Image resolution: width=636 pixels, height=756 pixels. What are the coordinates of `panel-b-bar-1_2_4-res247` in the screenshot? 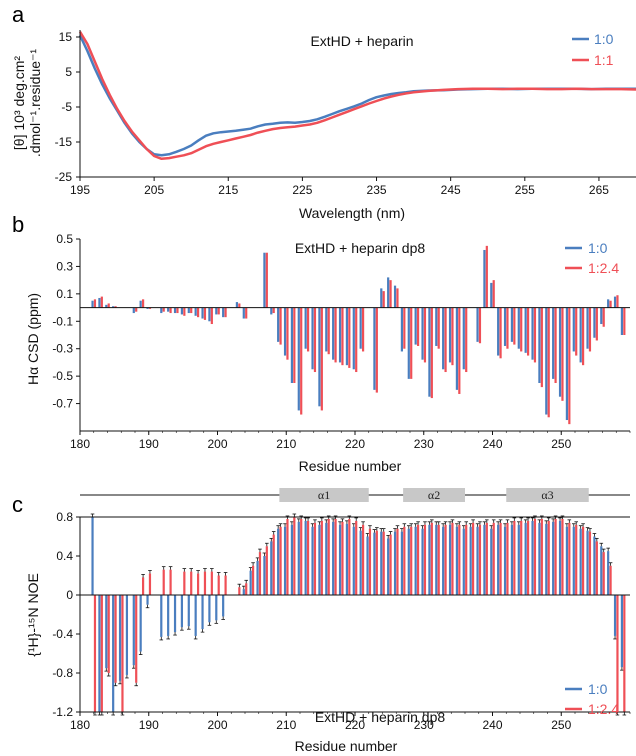 It's located at (541, 347).